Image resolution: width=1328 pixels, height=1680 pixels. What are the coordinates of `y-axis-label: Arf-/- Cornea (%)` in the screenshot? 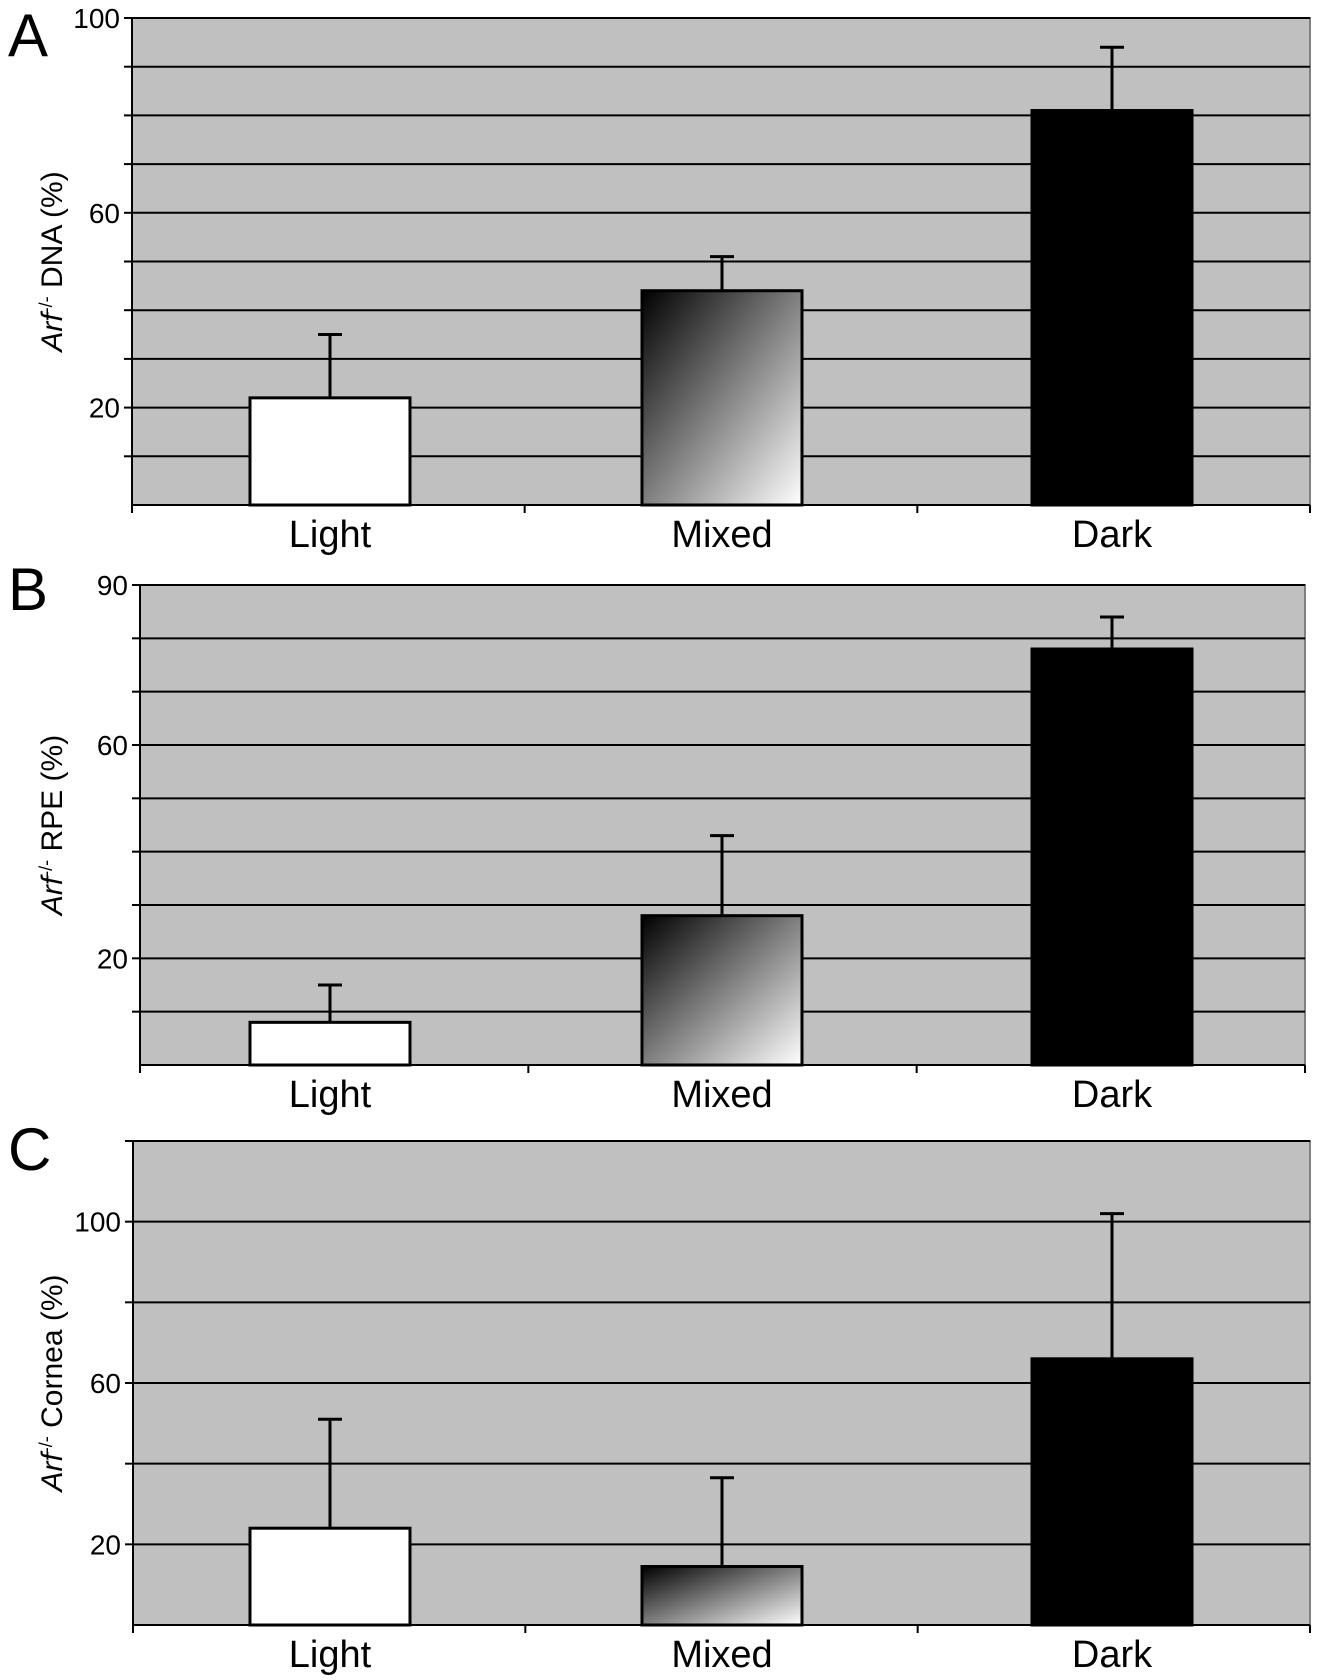 It's located at (52, 1383).